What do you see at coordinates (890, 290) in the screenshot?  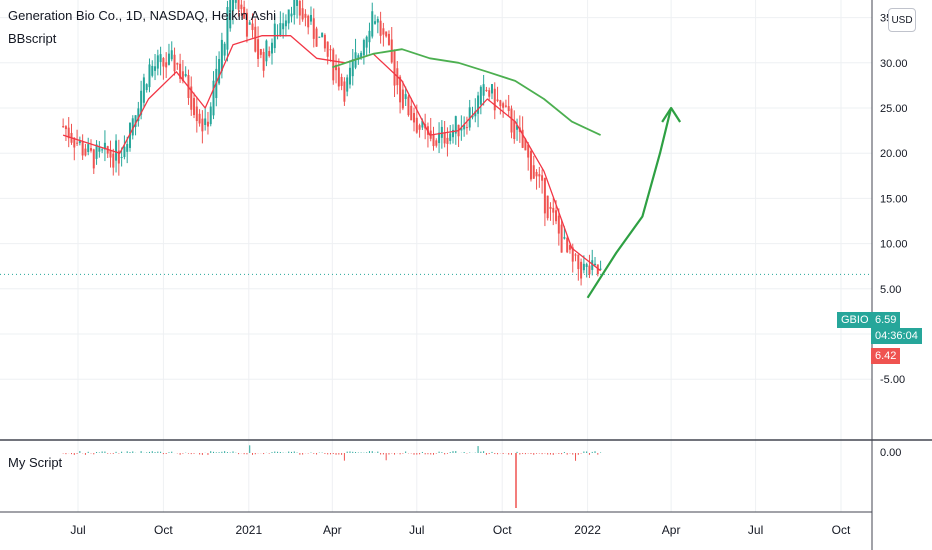 I see `price-tick-label: 5.00` at bounding box center [890, 290].